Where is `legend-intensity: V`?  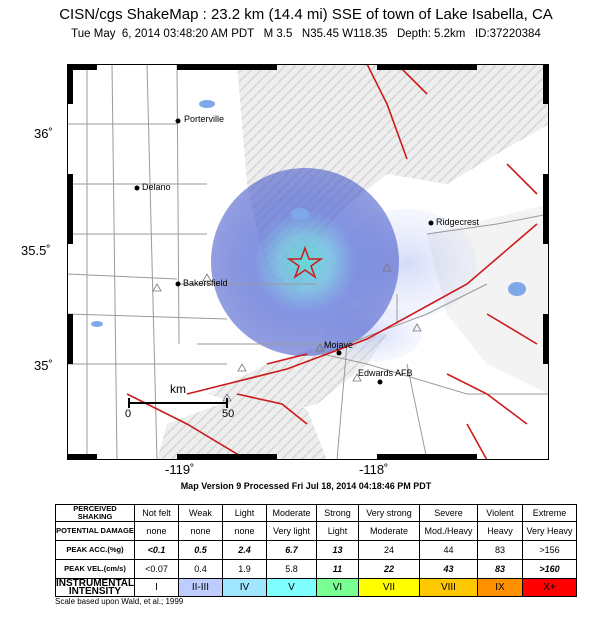 legend-intensity: V is located at coordinates (291, 587).